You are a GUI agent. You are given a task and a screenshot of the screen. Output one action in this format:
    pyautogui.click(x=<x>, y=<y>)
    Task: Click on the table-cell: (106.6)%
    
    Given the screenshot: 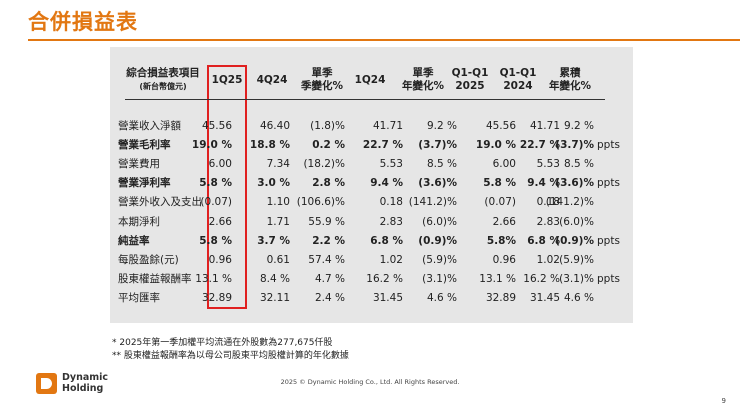 What is the action you would take?
    pyautogui.click(x=320, y=202)
    